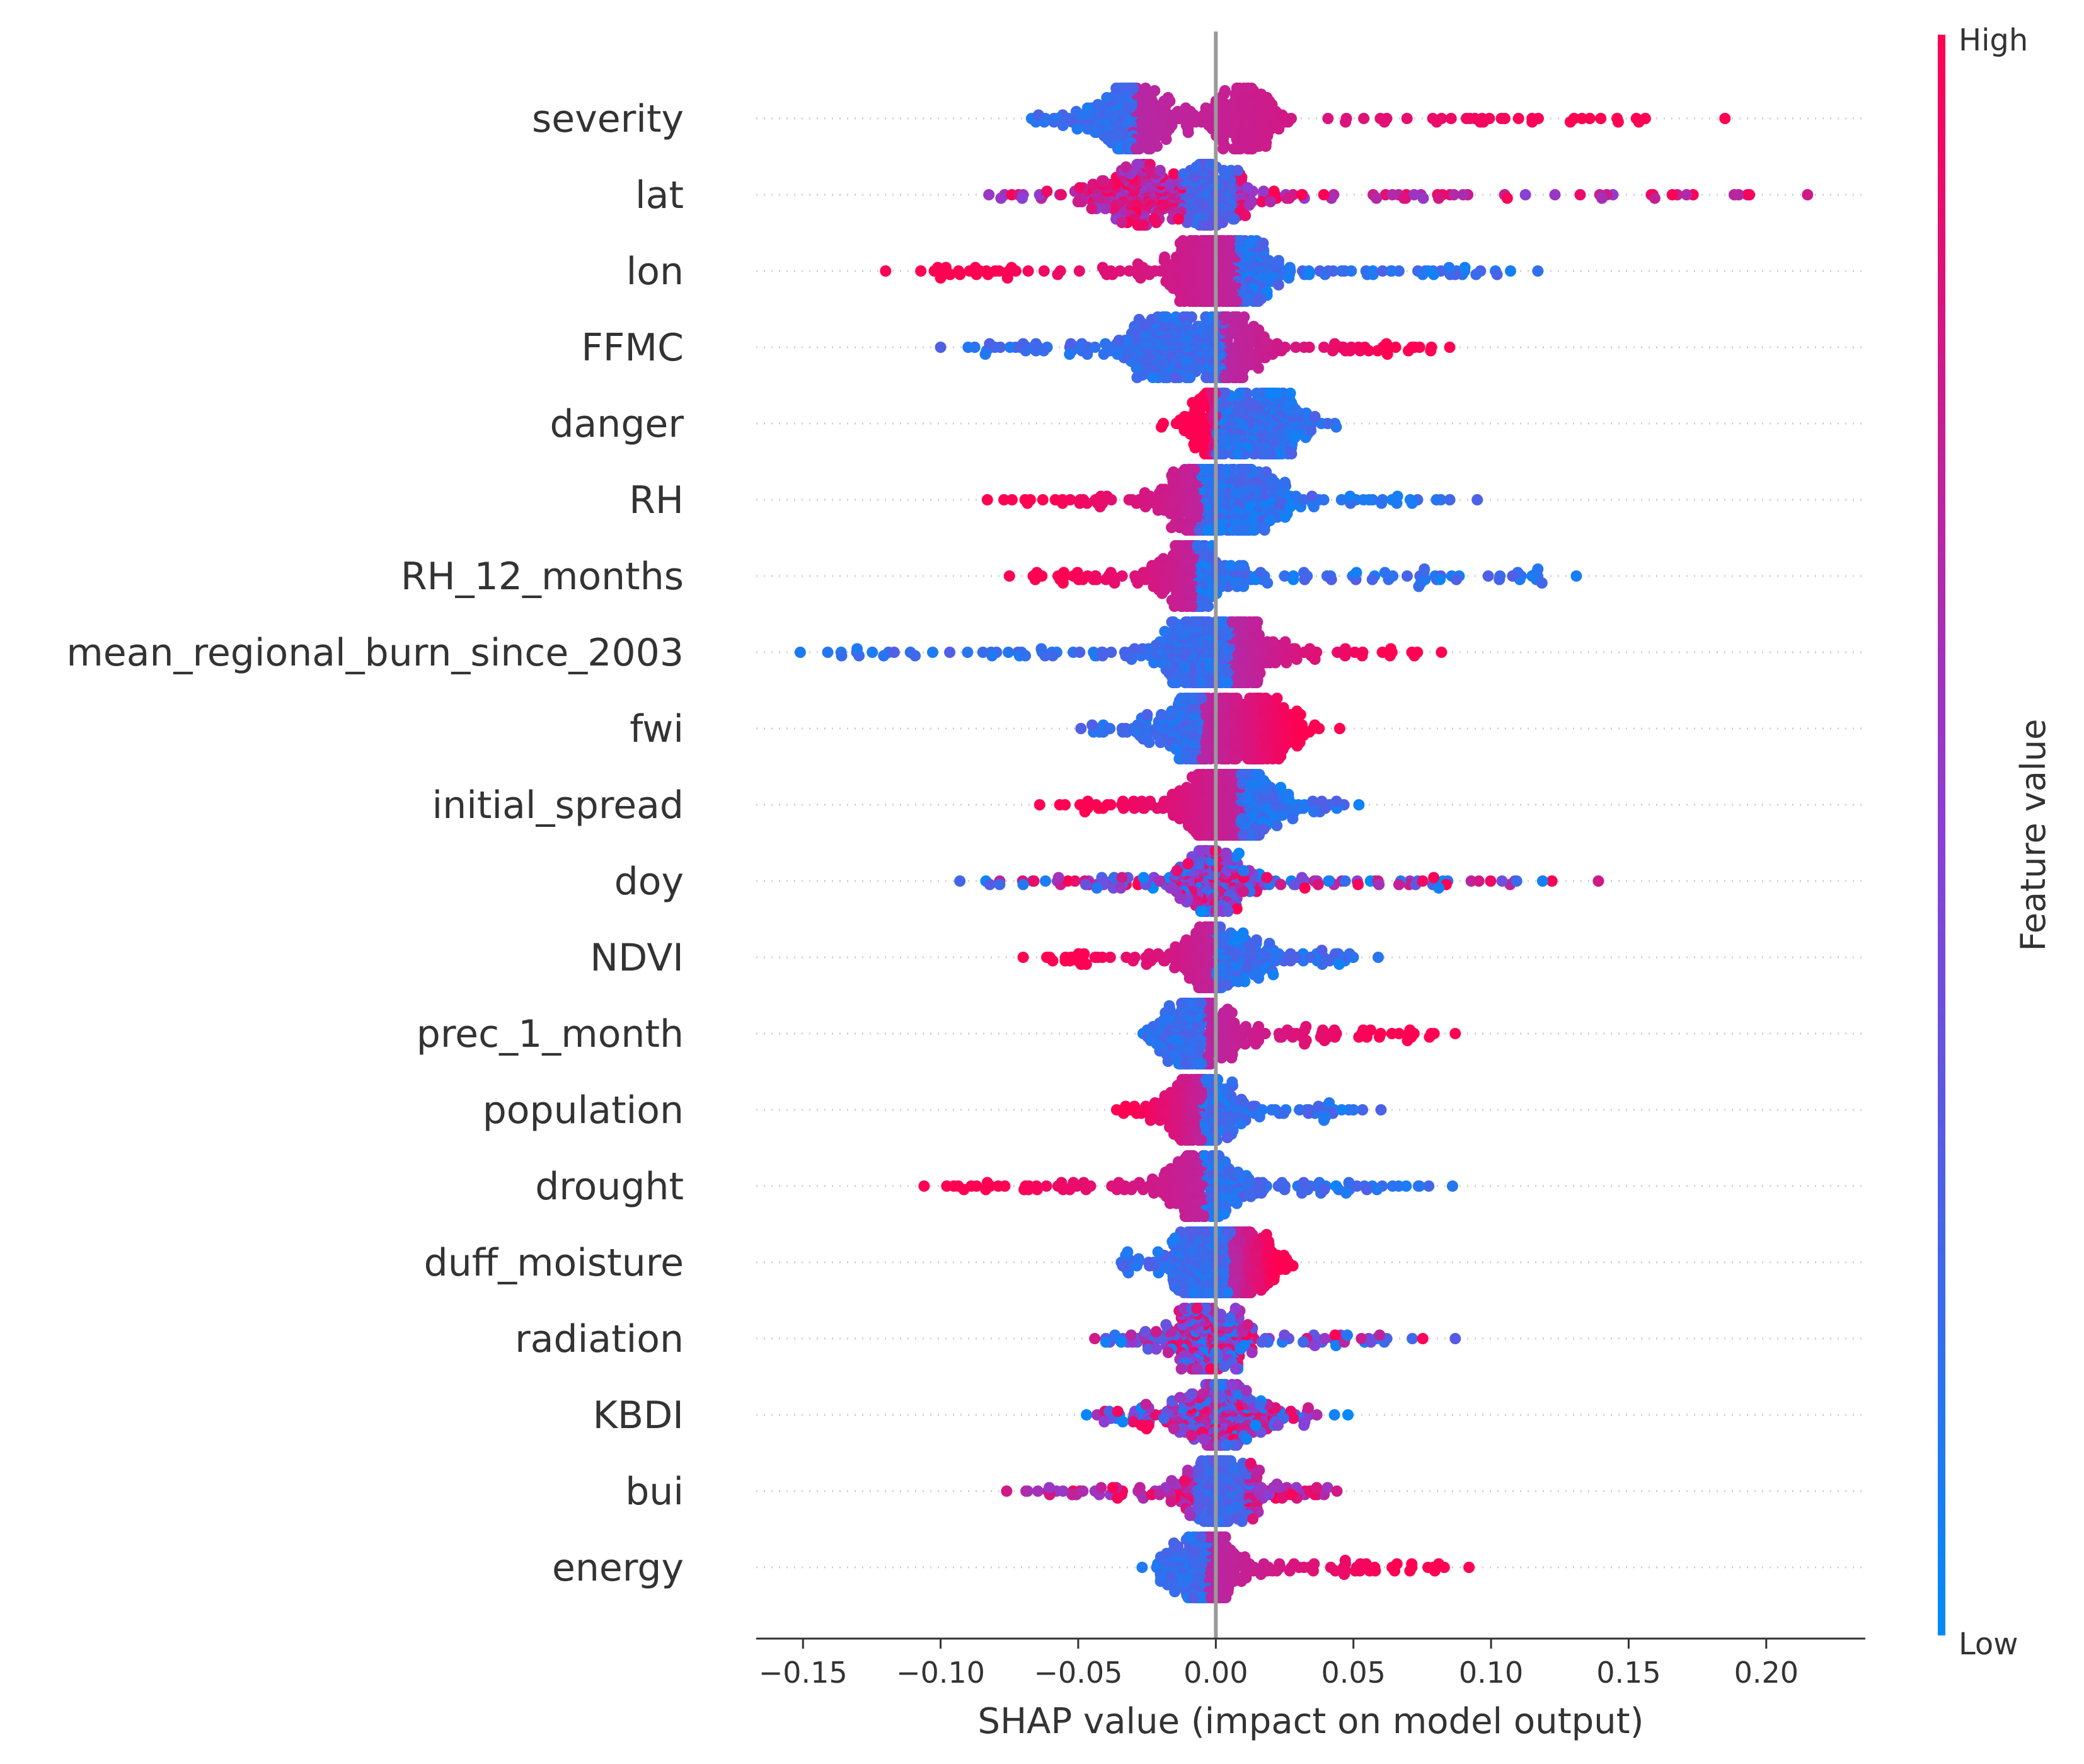  What do you see at coordinates (1378, 118) in the screenshot?
I see `feature-points-severity` at bounding box center [1378, 118].